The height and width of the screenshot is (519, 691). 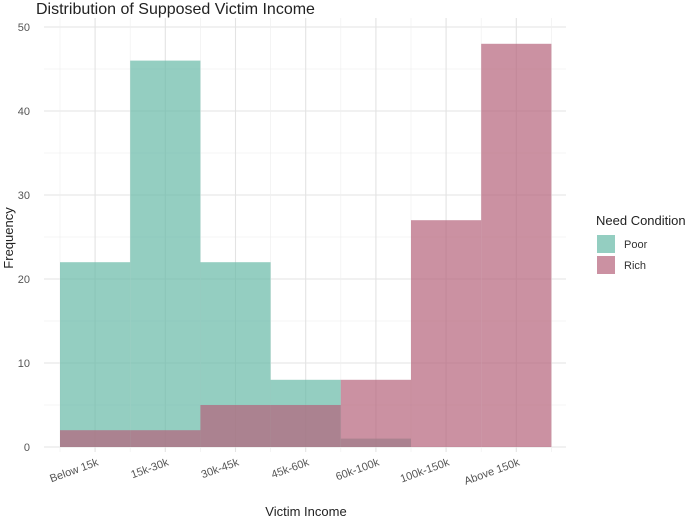 What do you see at coordinates (606, 244) in the screenshot?
I see `legend-key-poor` at bounding box center [606, 244].